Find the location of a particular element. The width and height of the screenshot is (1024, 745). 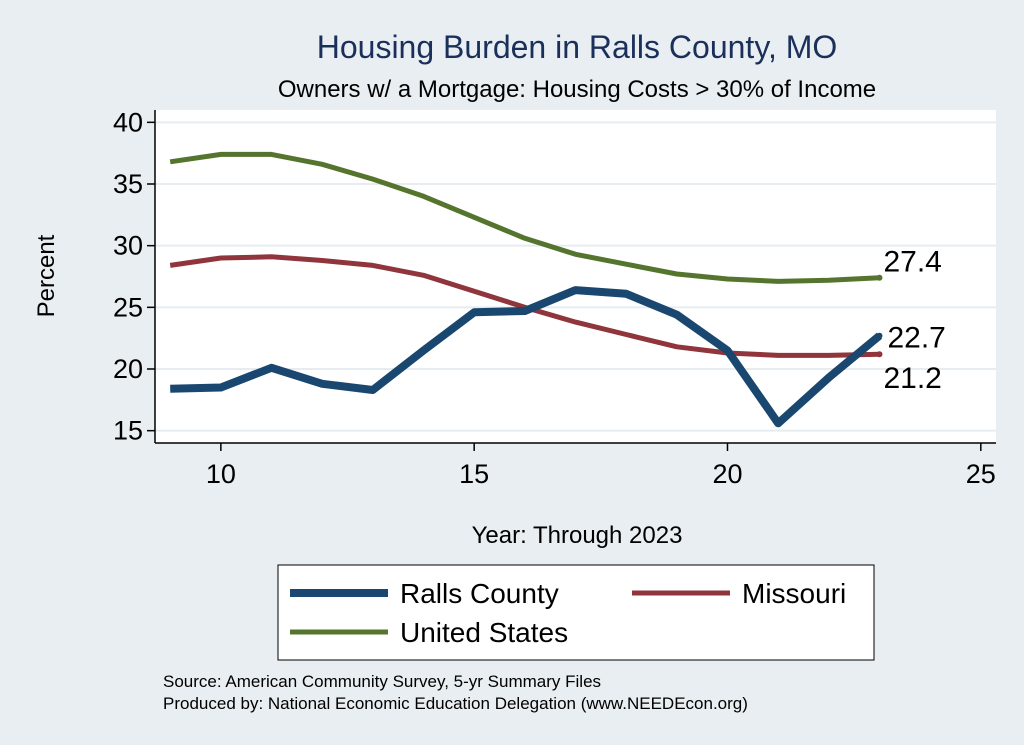

series-endpoint-united-states is located at coordinates (879, 277).